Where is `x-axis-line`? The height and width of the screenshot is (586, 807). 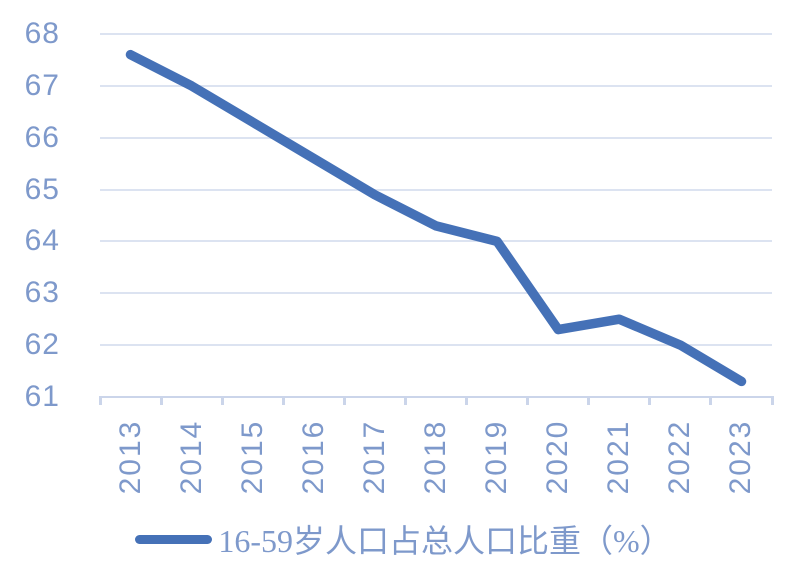
x-axis-line is located at coordinates (436, 397).